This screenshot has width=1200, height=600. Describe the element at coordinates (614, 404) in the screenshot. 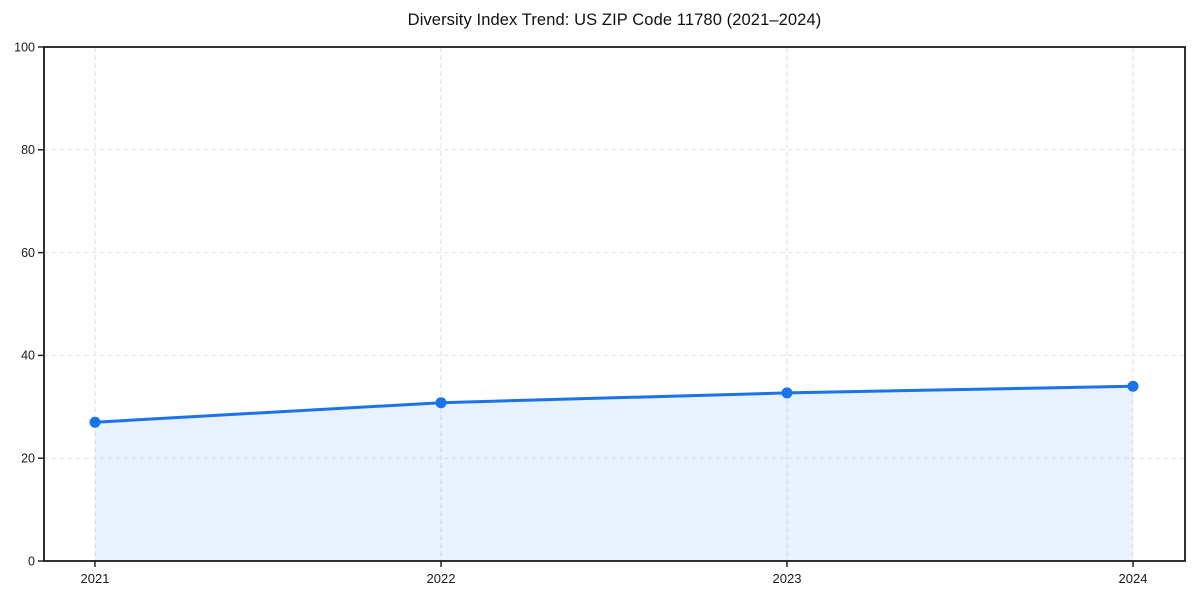

I see `trend-line` at that location.